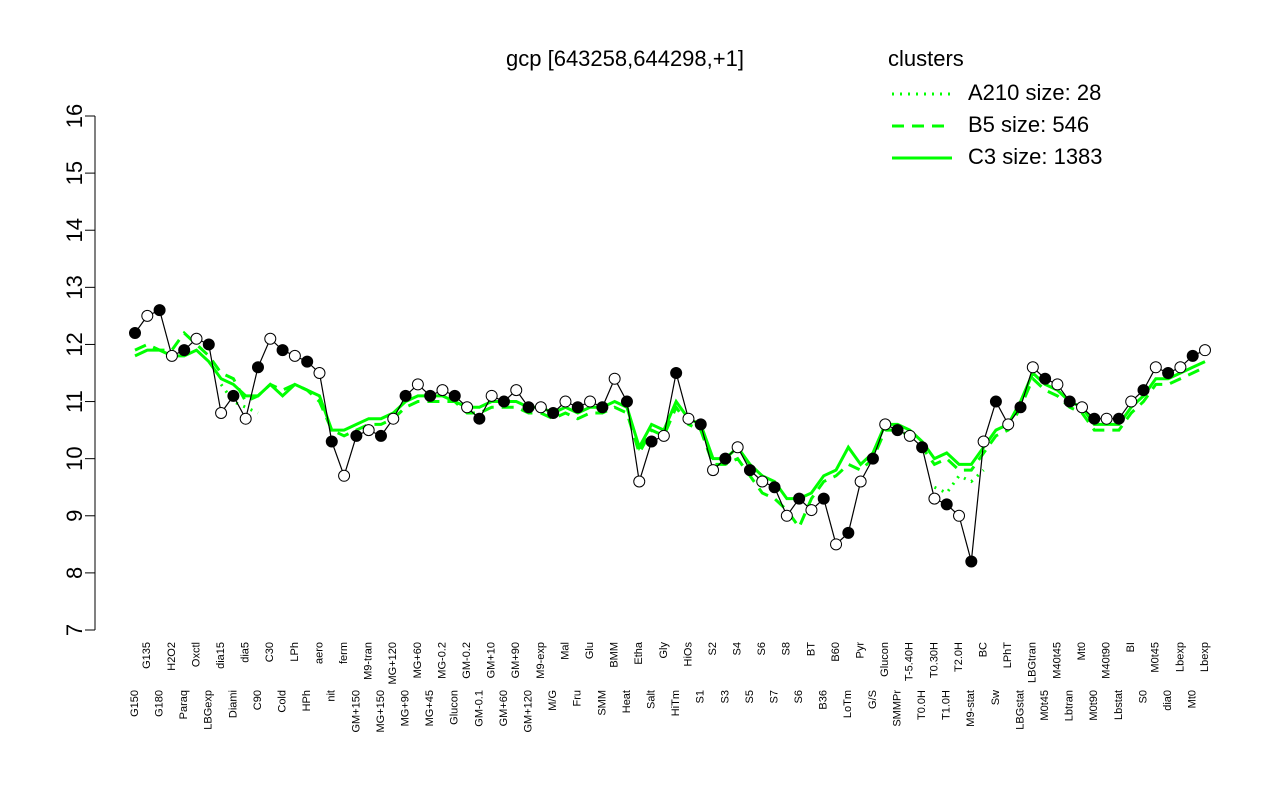  What do you see at coordinates (947, 705) in the screenshot?
I see `x-tick-label: T1.0H` at bounding box center [947, 705].